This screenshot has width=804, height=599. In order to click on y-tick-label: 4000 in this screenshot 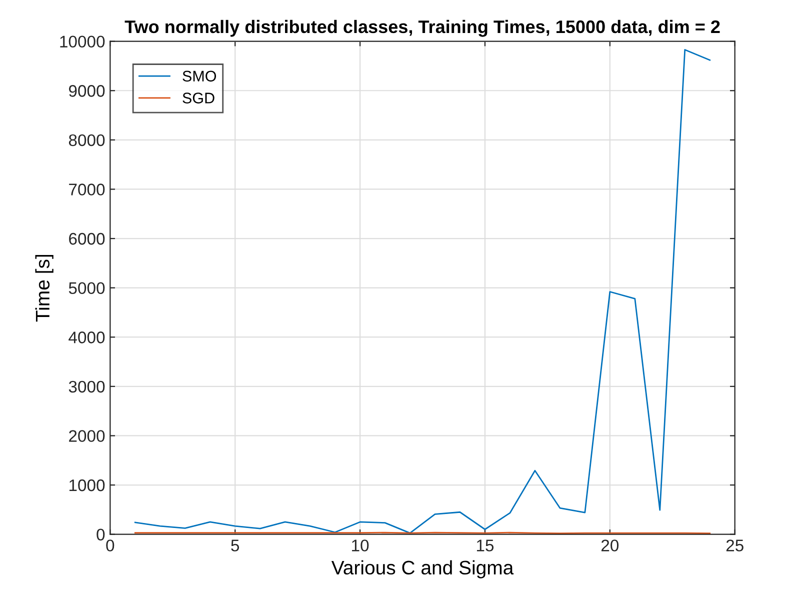, I will do `click(86, 338)`.